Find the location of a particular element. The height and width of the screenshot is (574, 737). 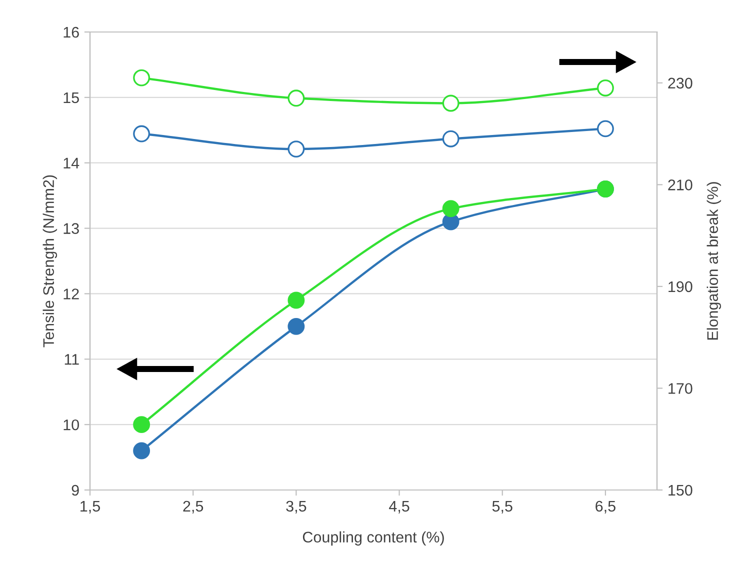

y-tick-label: 9 is located at coordinates (75, 490).